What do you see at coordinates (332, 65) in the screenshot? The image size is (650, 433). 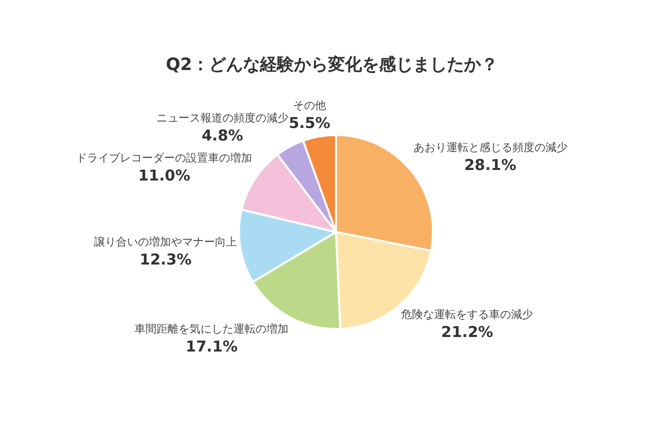 I see `chart-title: Q2：どんな経験から変化を感じましたか？` at bounding box center [332, 65].